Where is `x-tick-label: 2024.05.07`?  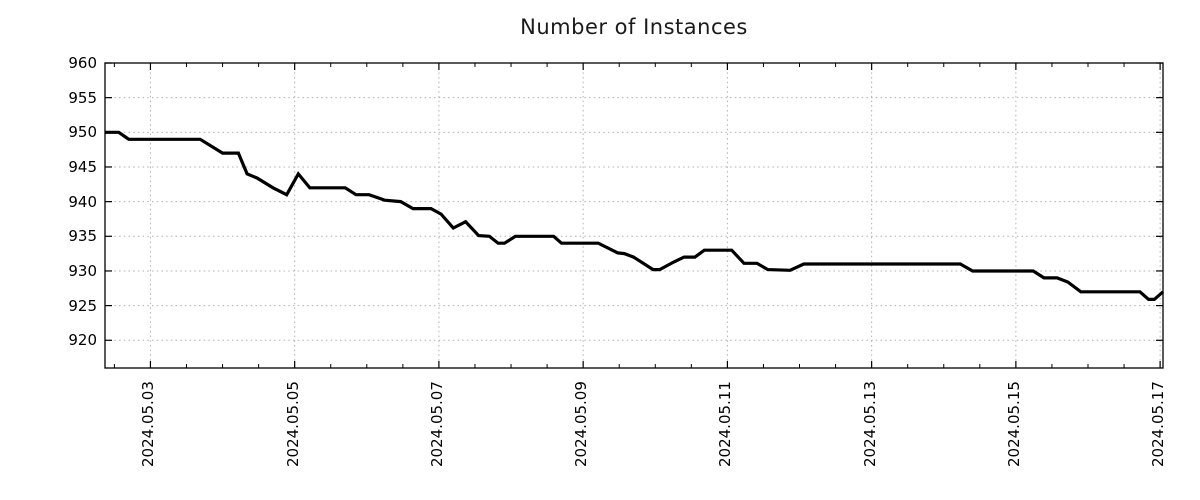
x-tick-label: 2024.05.07 is located at coordinates (436, 424).